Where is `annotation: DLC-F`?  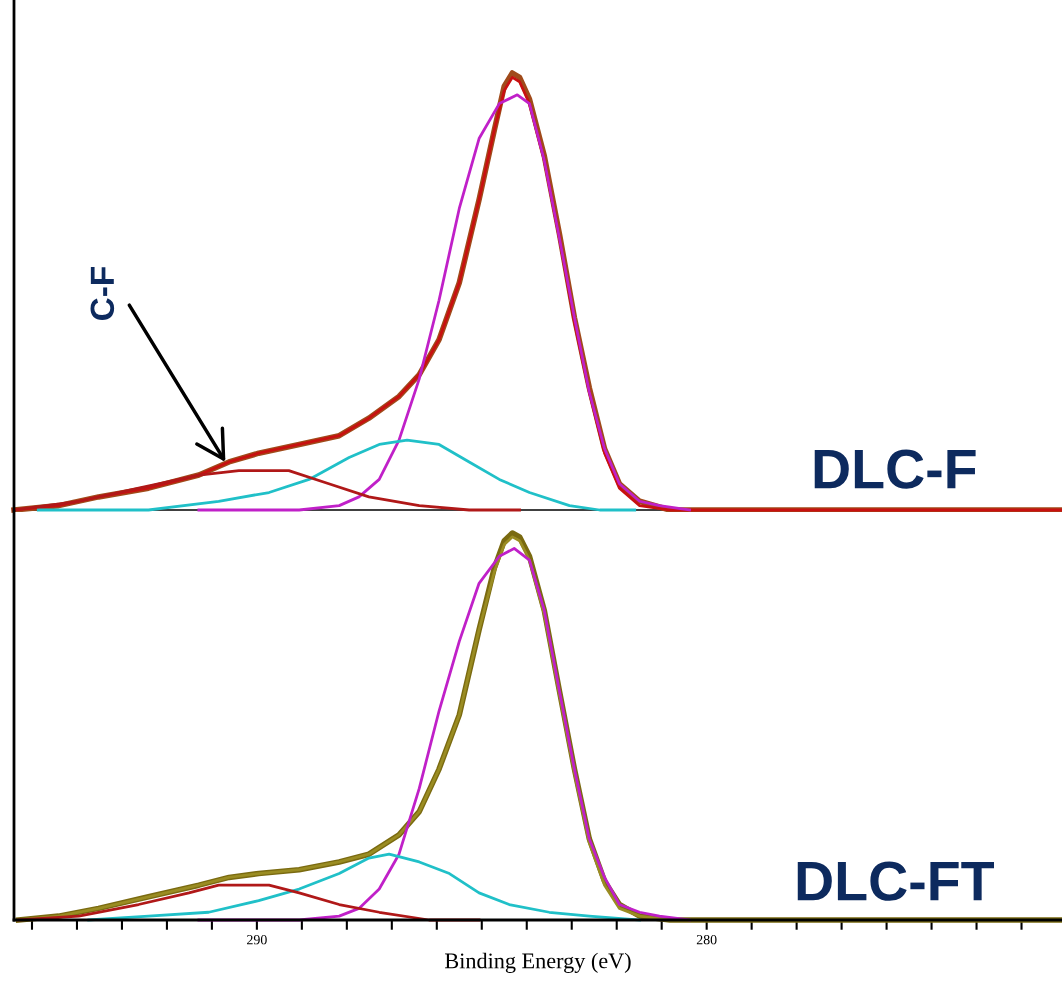
annotation: DLC-F is located at coordinates (895, 469).